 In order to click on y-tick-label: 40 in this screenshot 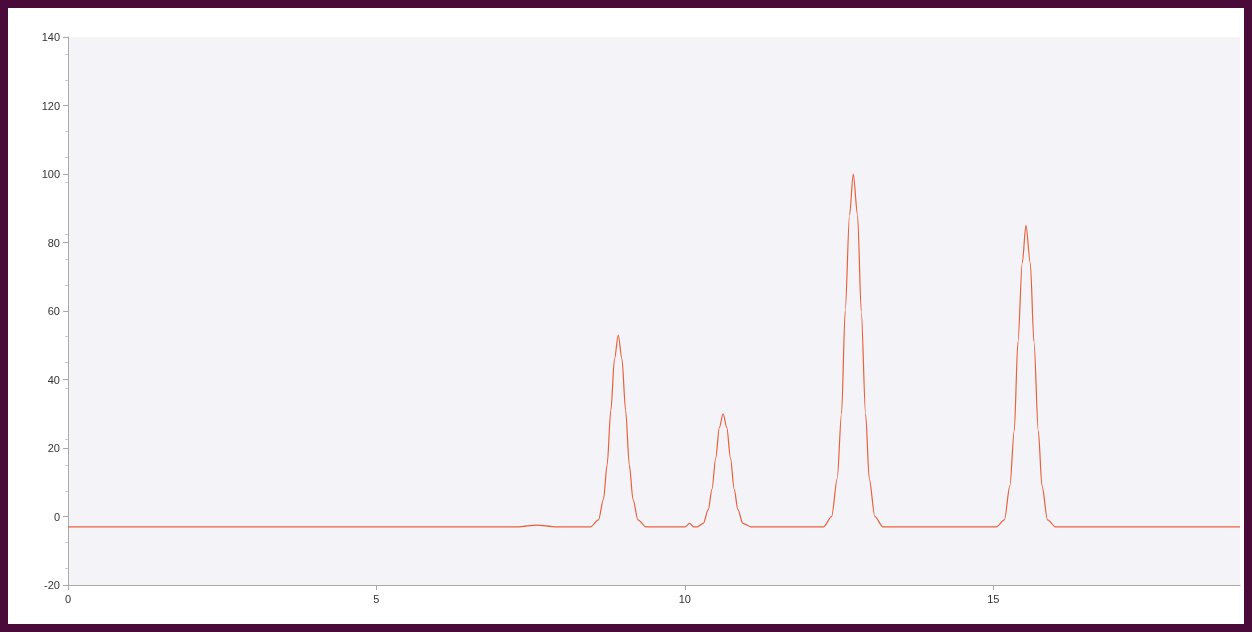, I will do `click(53, 379)`.